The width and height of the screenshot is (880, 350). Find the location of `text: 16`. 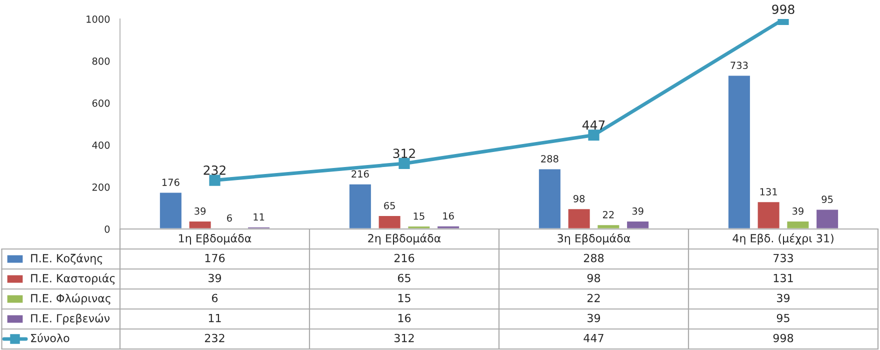

text: 16 is located at coordinates (404, 318).